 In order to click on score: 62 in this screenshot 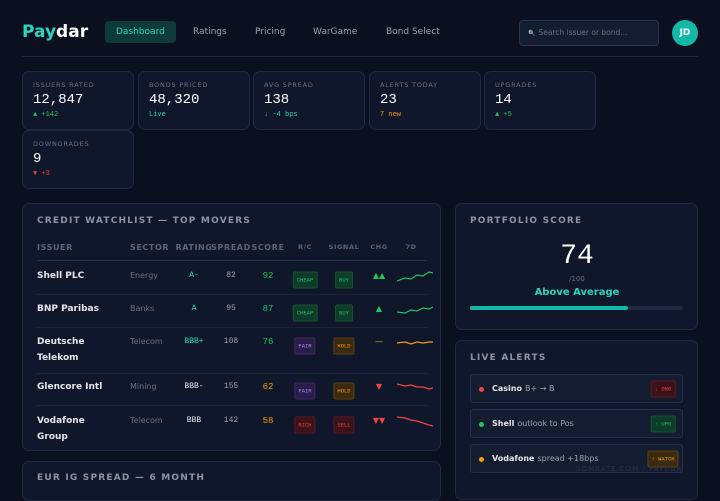, I will do `click(268, 387)`.